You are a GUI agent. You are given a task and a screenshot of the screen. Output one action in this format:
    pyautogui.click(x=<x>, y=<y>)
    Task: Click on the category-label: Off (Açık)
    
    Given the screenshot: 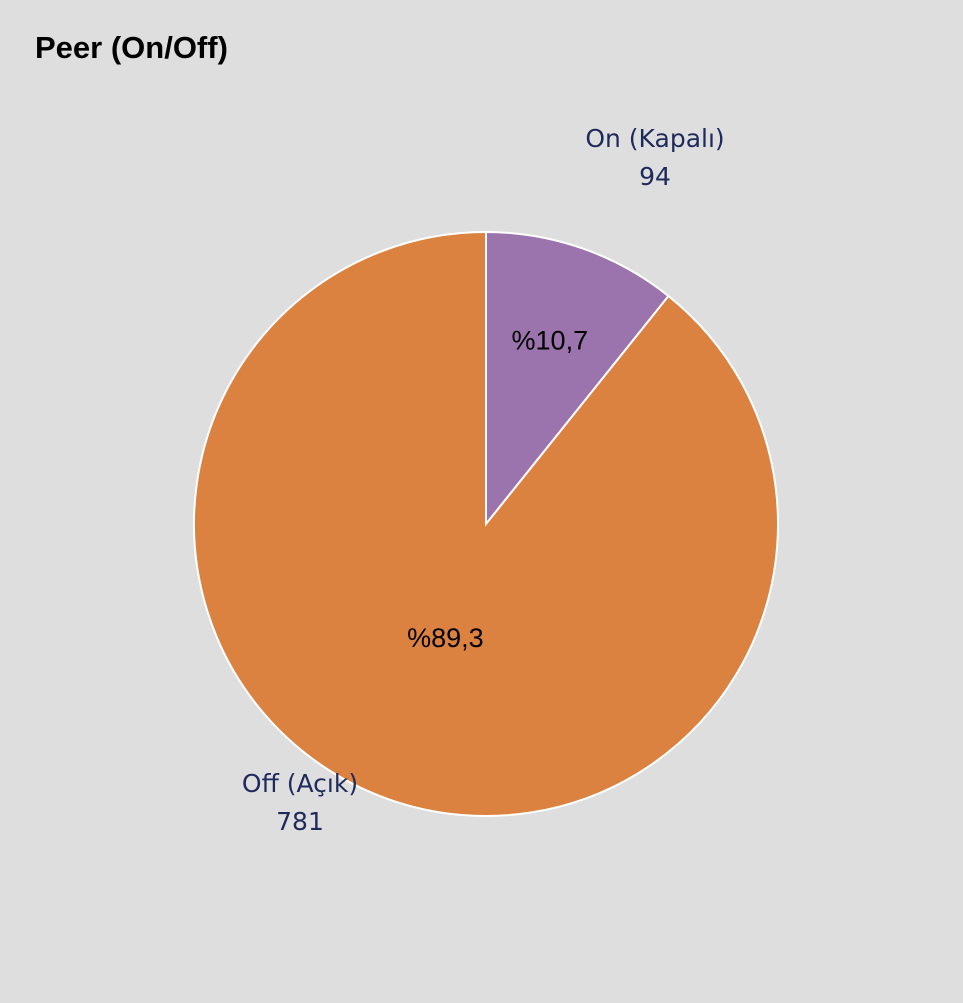 What is the action you would take?
    pyautogui.click(x=300, y=783)
    